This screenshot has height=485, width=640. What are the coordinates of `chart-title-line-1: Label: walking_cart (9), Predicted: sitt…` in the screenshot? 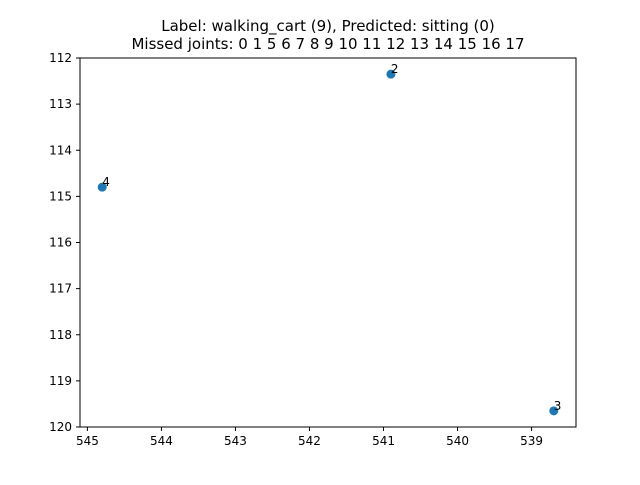 It's located at (328, 26).